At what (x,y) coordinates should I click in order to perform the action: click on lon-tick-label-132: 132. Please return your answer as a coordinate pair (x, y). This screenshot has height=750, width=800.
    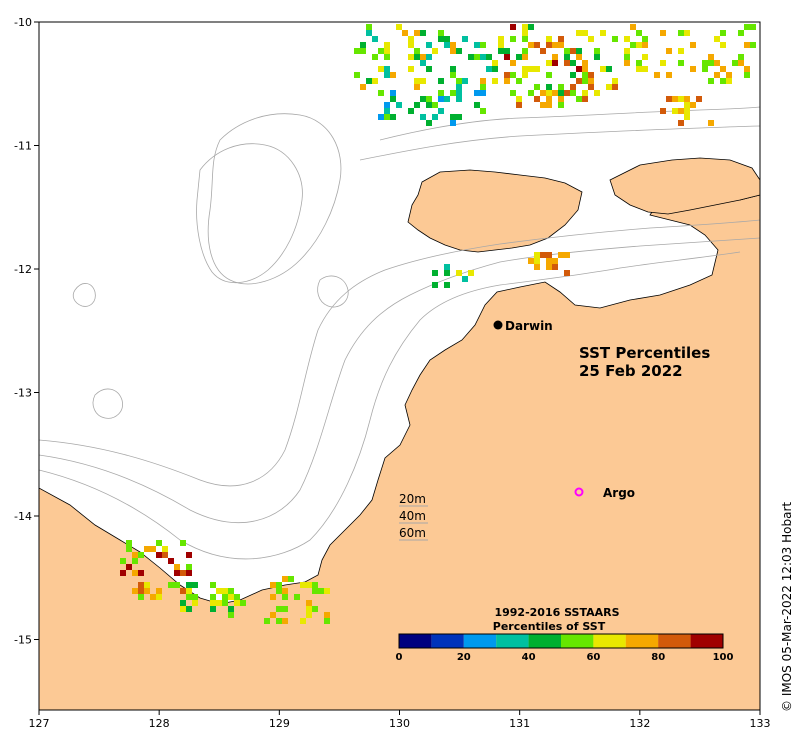
    Looking at the image, I should click on (639, 723).